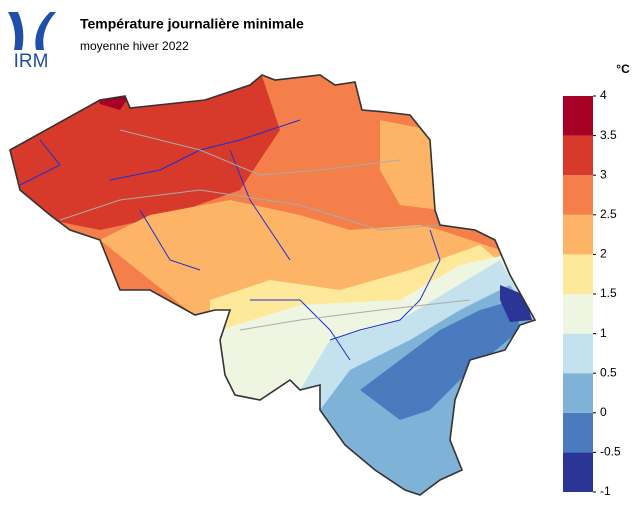 This screenshot has width=640, height=507. Describe the element at coordinates (608, 214) in the screenshot. I see `tick-label: 2.5` at that location.